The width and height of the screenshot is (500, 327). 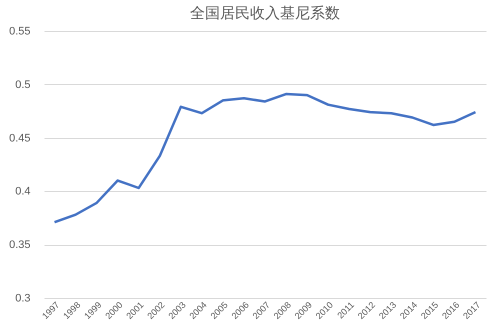 I want to click on chart-title: 全国居民收入基尼系数, so click(x=265, y=13).